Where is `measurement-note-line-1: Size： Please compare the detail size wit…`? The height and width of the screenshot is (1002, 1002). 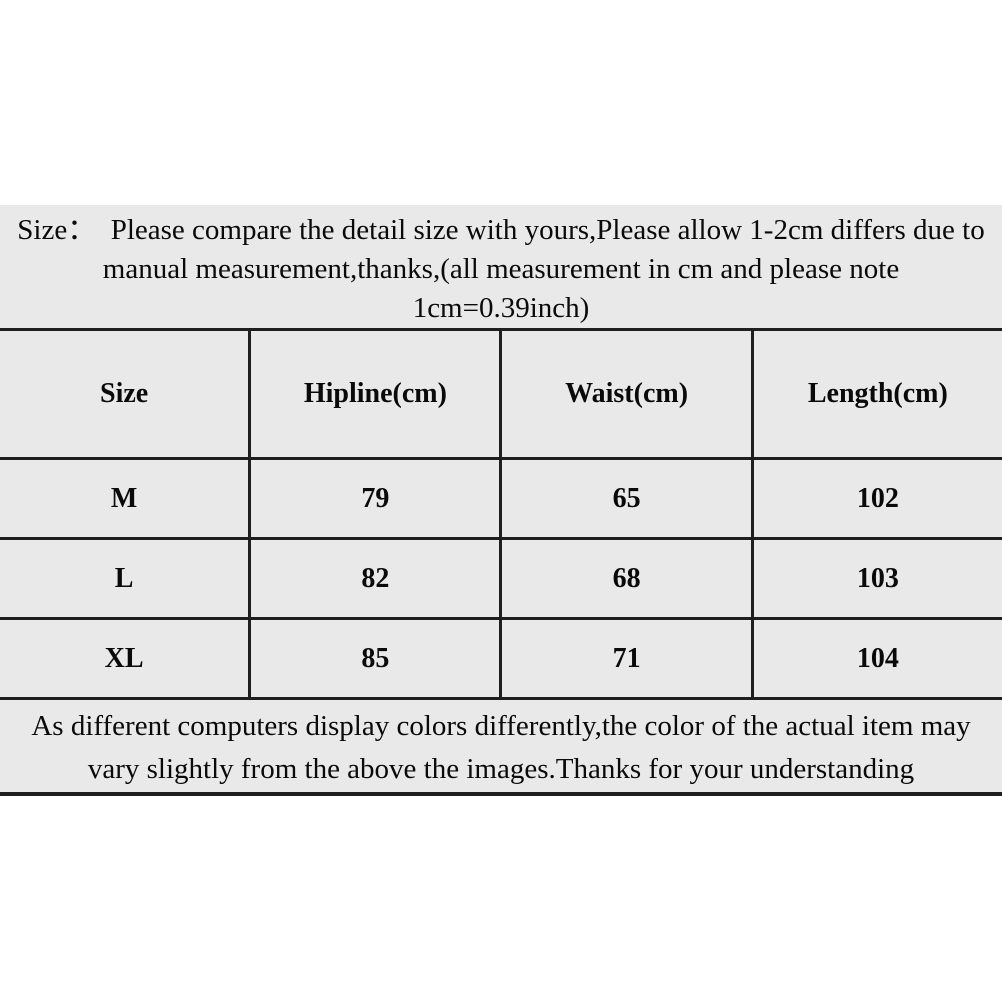
measurement-note-line-1: Size： Please compare the detail size wit… is located at coordinates (501, 230).